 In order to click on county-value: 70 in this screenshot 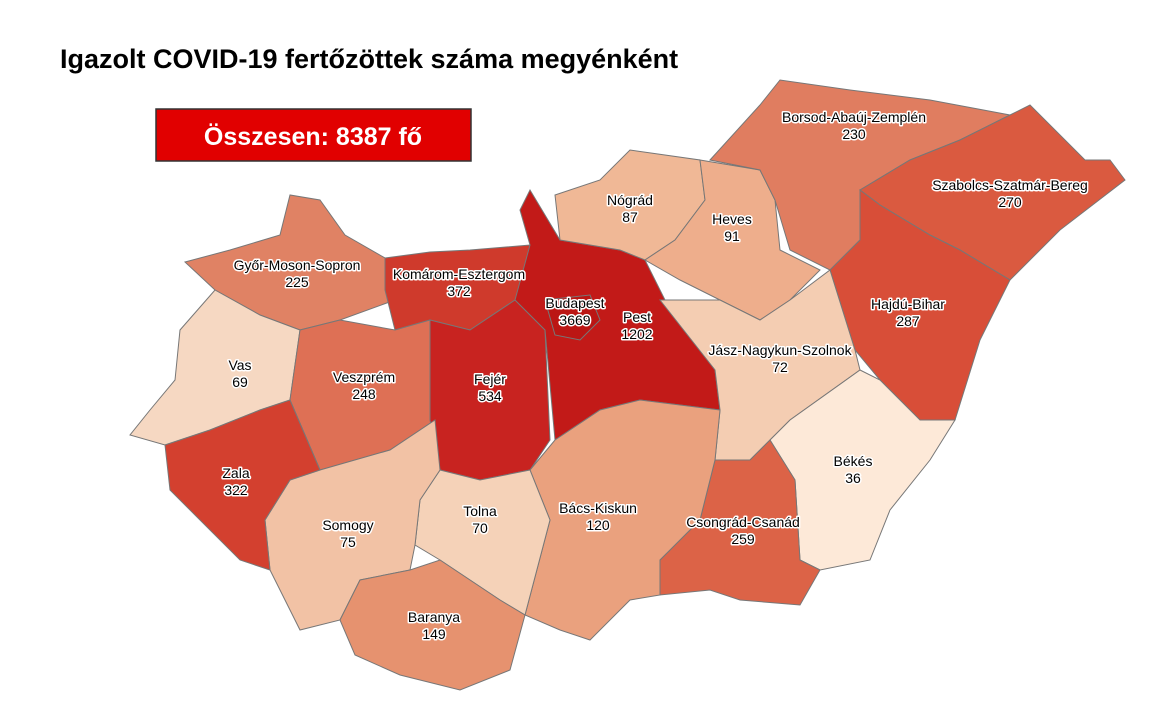, I will do `click(480, 528)`.